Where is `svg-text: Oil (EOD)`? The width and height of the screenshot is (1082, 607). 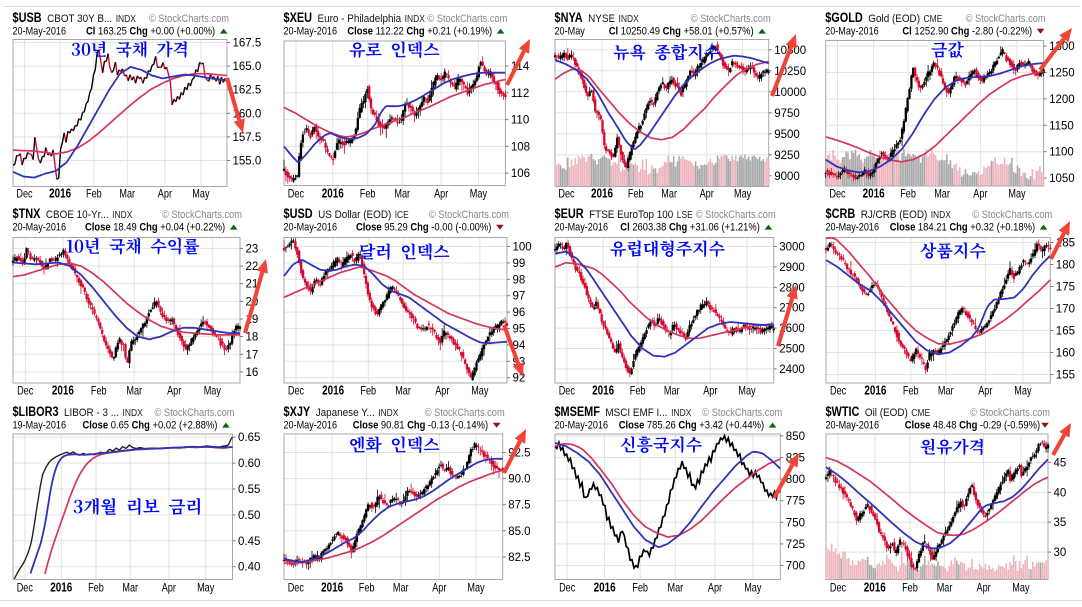
svg-text: Oil (EOD) is located at coordinates (886, 413).